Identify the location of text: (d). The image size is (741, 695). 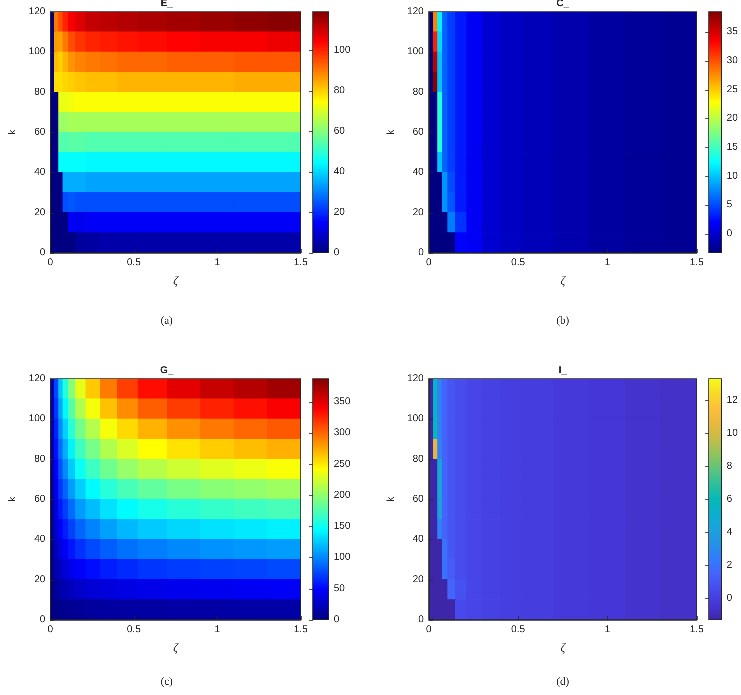
(563, 682).